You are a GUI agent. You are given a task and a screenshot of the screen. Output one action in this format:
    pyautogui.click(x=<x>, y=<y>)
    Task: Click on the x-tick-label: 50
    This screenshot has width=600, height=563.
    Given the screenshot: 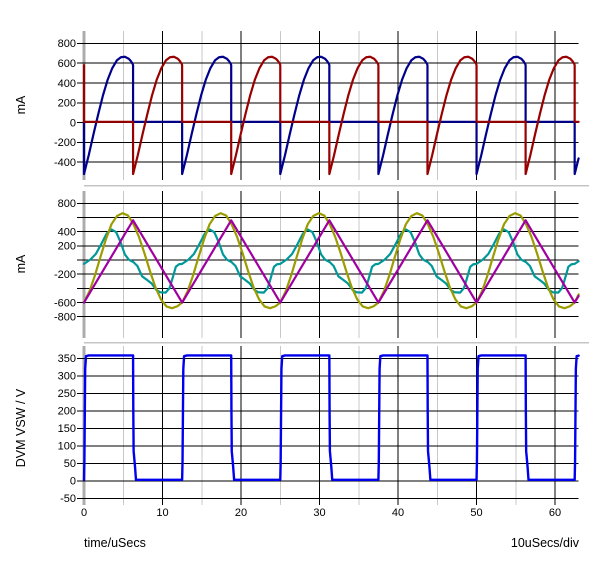 What is the action you would take?
    pyautogui.click(x=476, y=513)
    